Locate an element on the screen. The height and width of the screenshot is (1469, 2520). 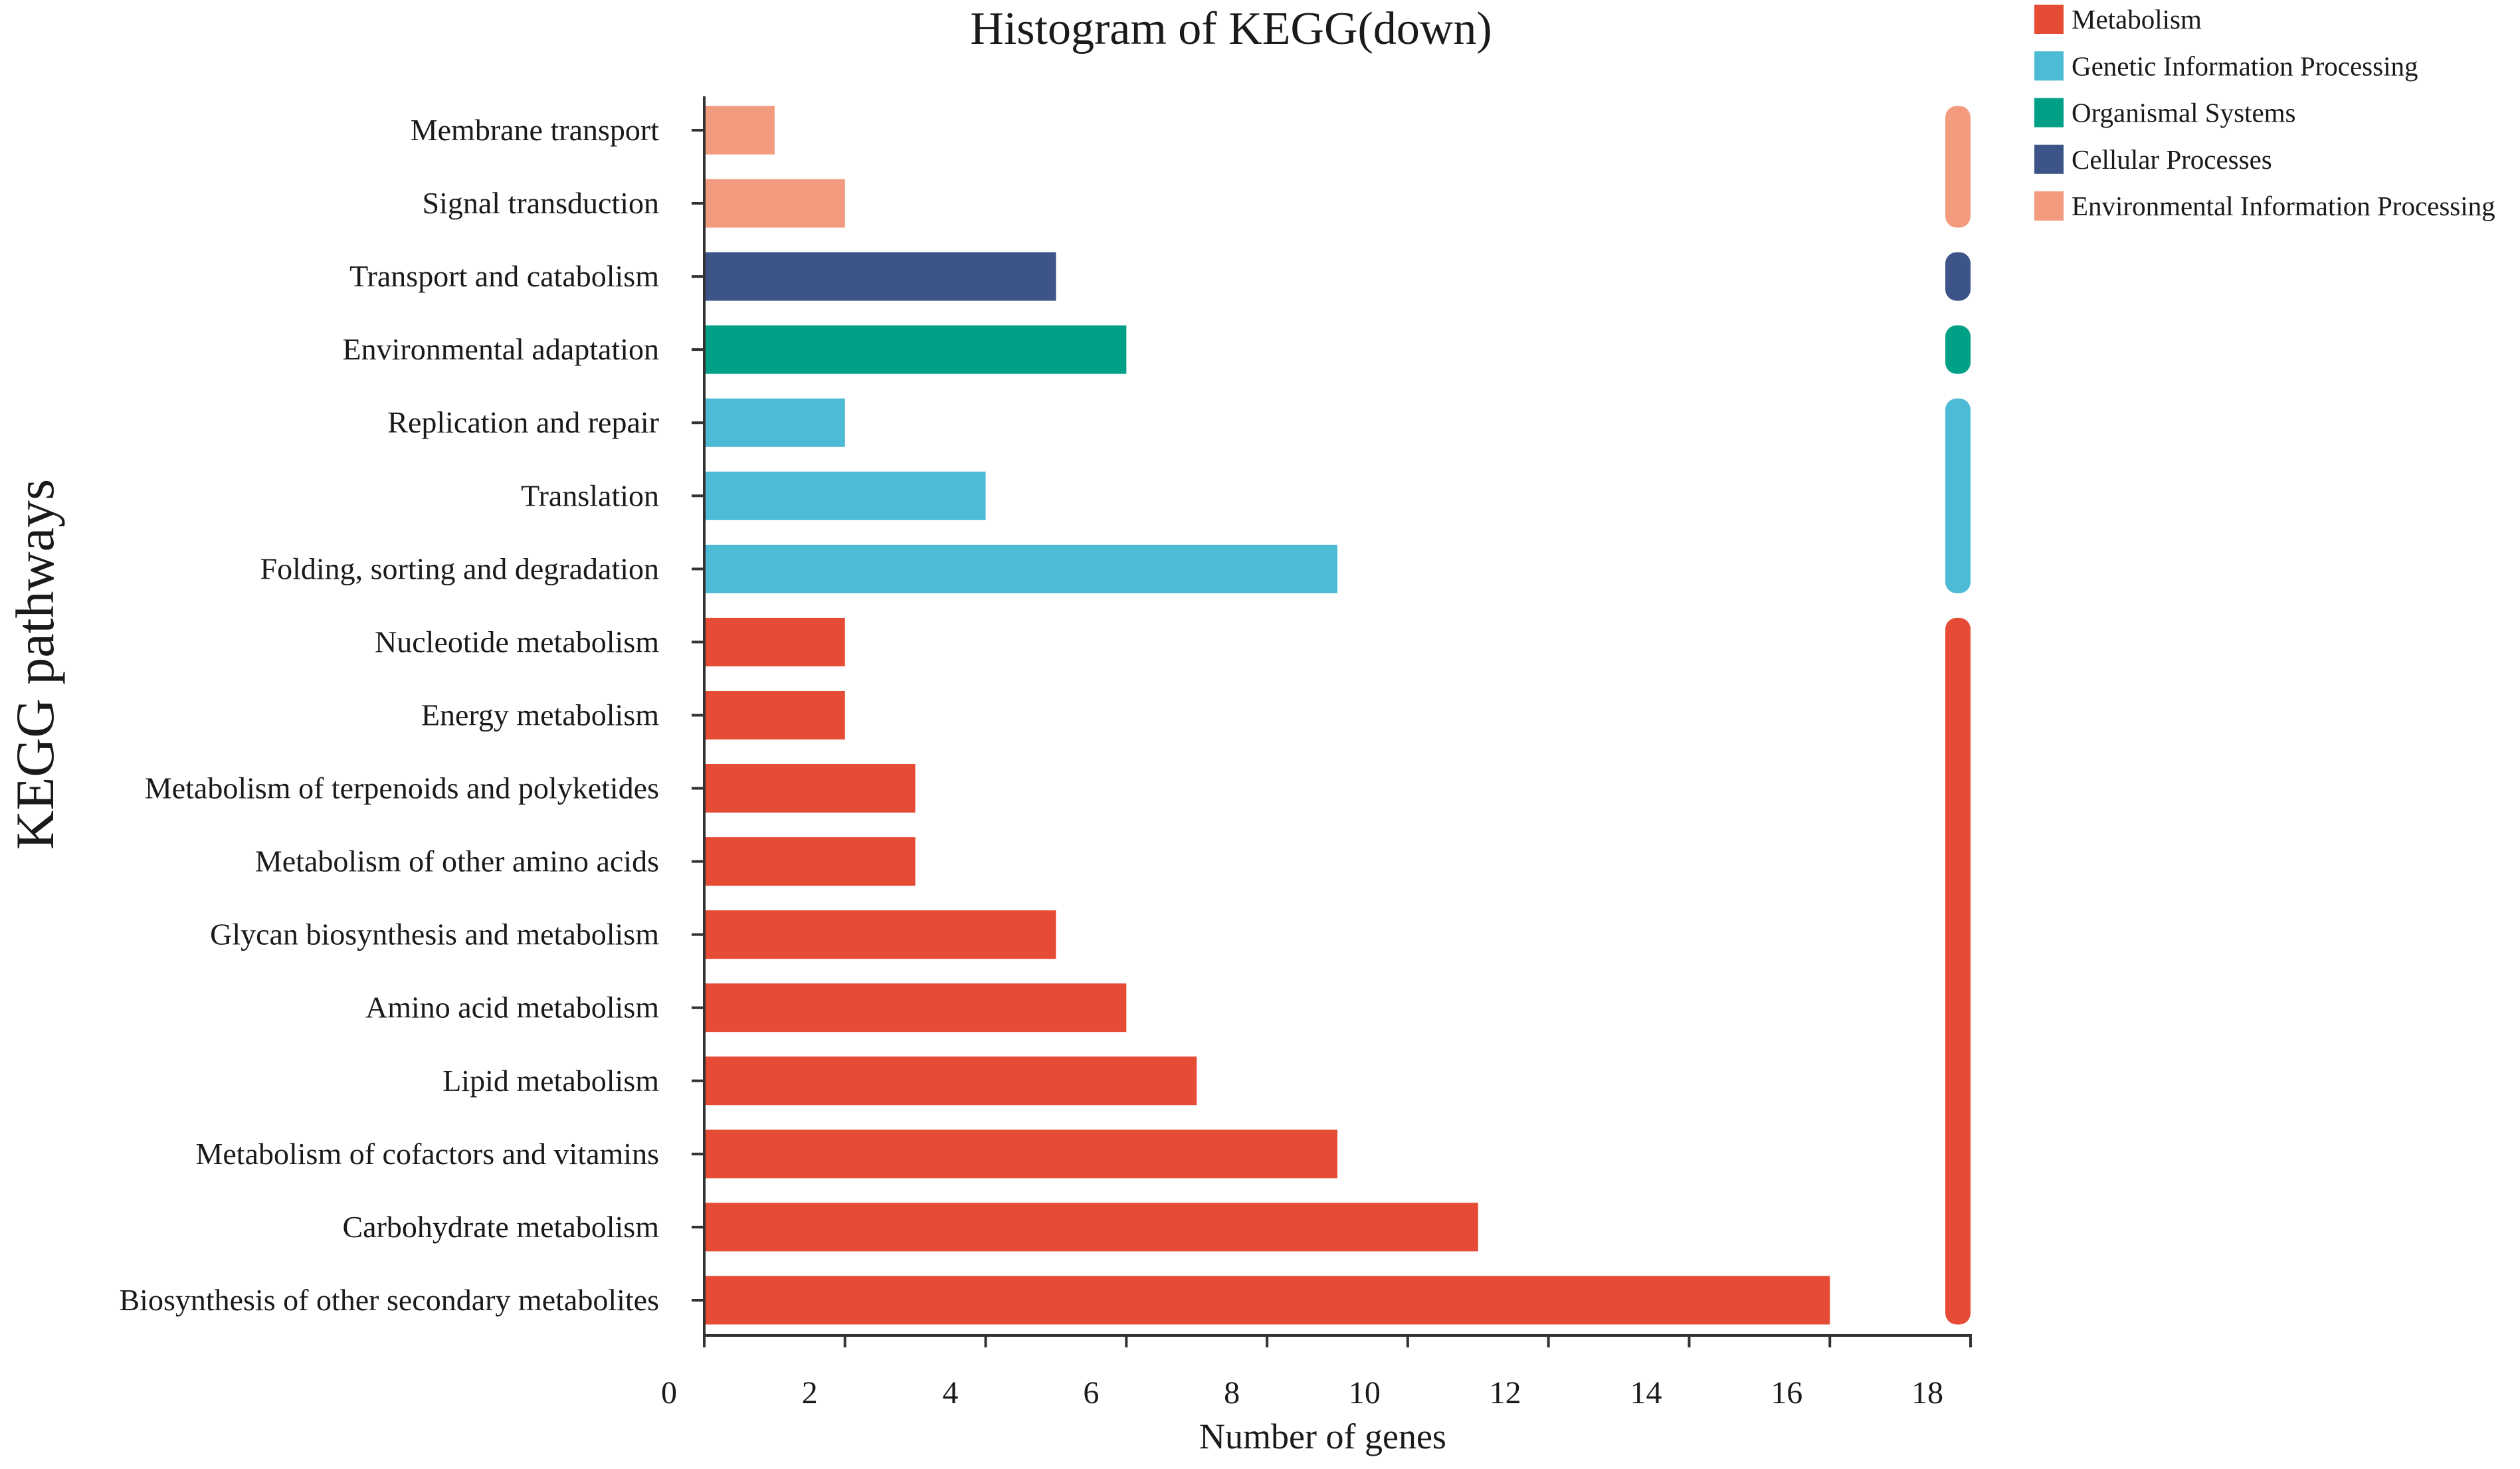
y-tick-label-amino-acid-metabolism: Amino acid metabolism is located at coordinates (512, 1008).